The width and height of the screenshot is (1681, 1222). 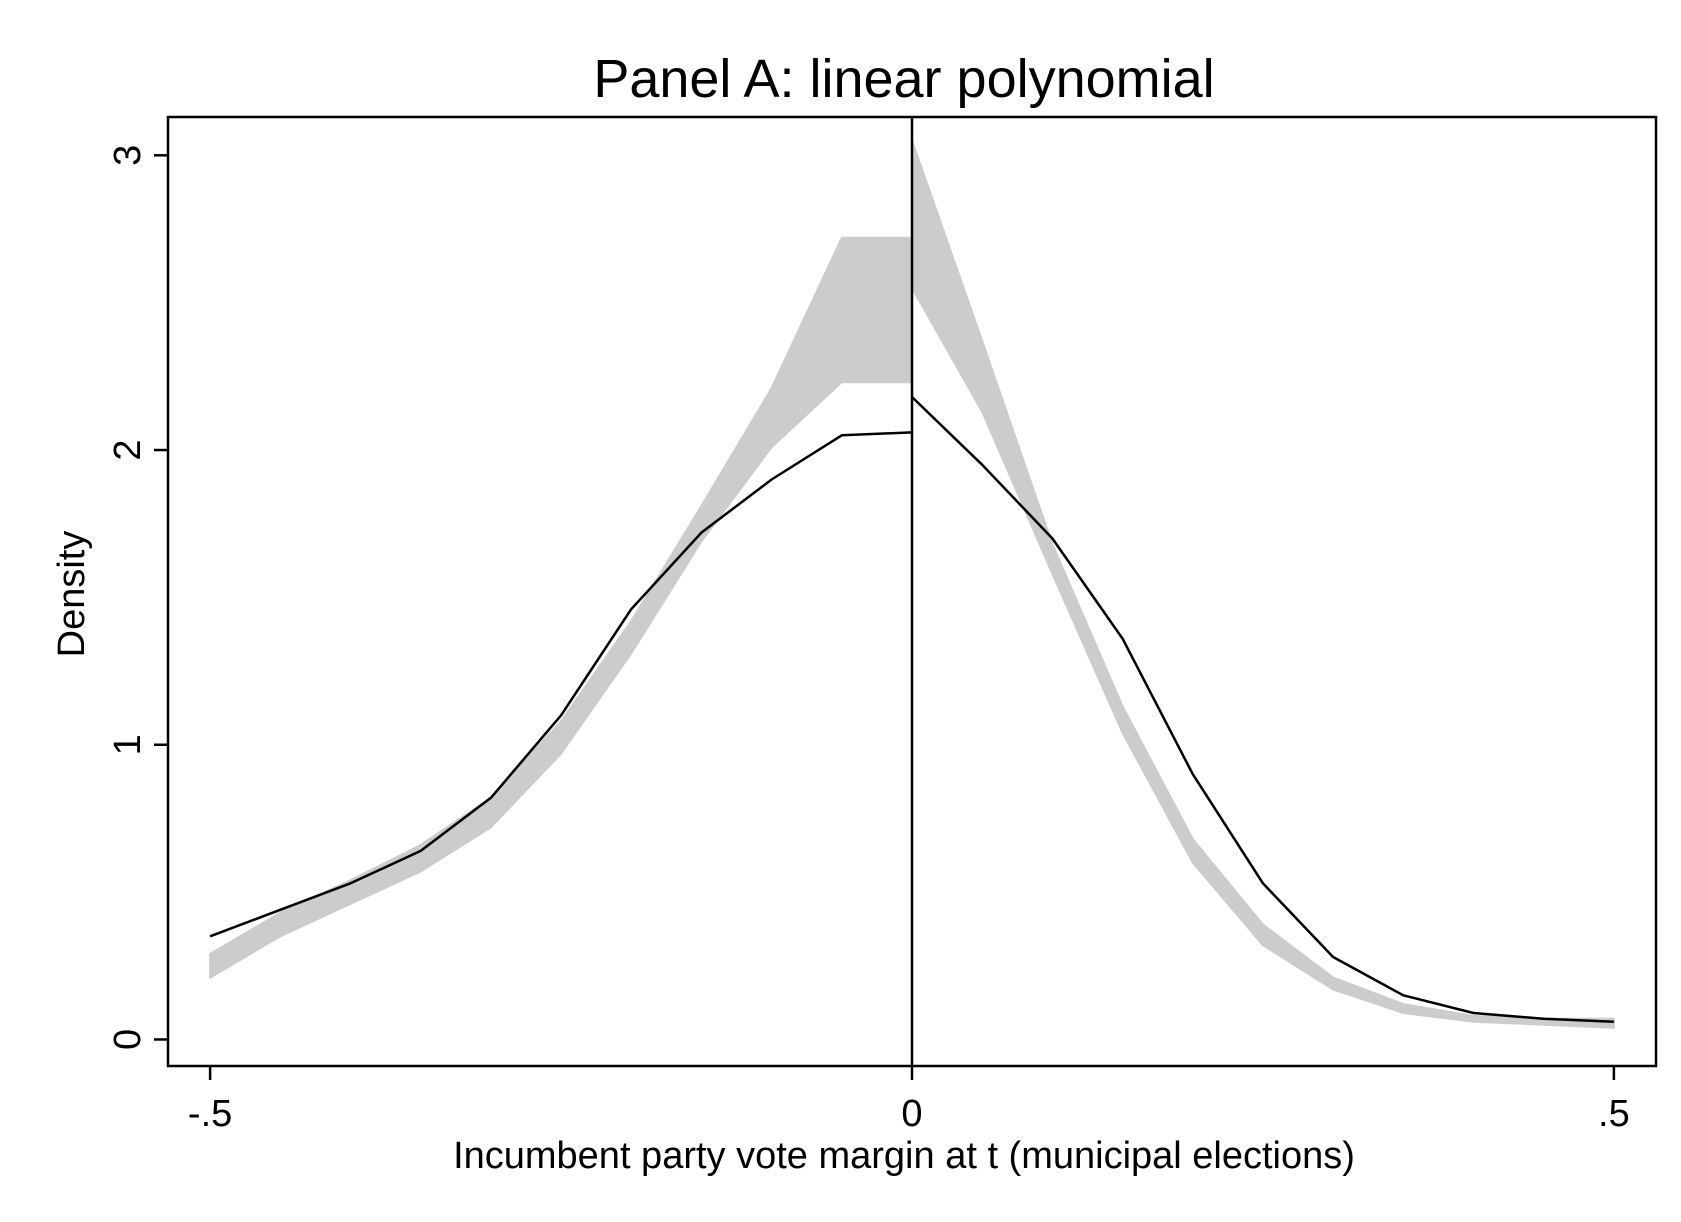 I want to click on x-tick-label: .5, so click(x=1614, y=1114).